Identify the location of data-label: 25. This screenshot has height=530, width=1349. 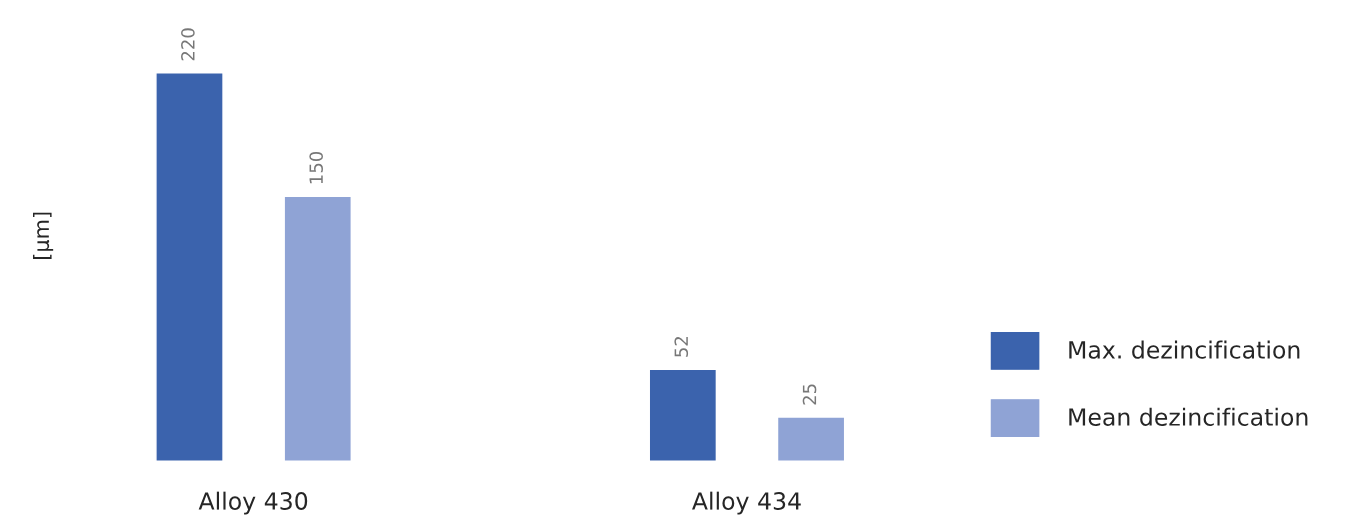
(809, 394).